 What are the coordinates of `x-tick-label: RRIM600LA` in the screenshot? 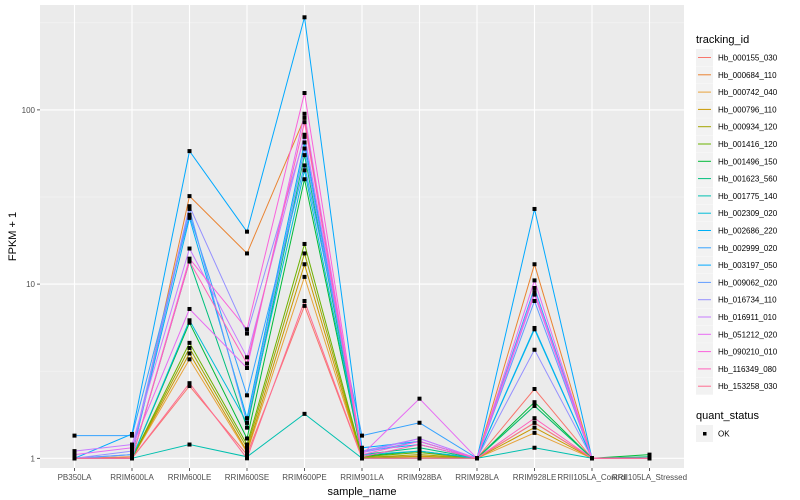 It's located at (132, 477).